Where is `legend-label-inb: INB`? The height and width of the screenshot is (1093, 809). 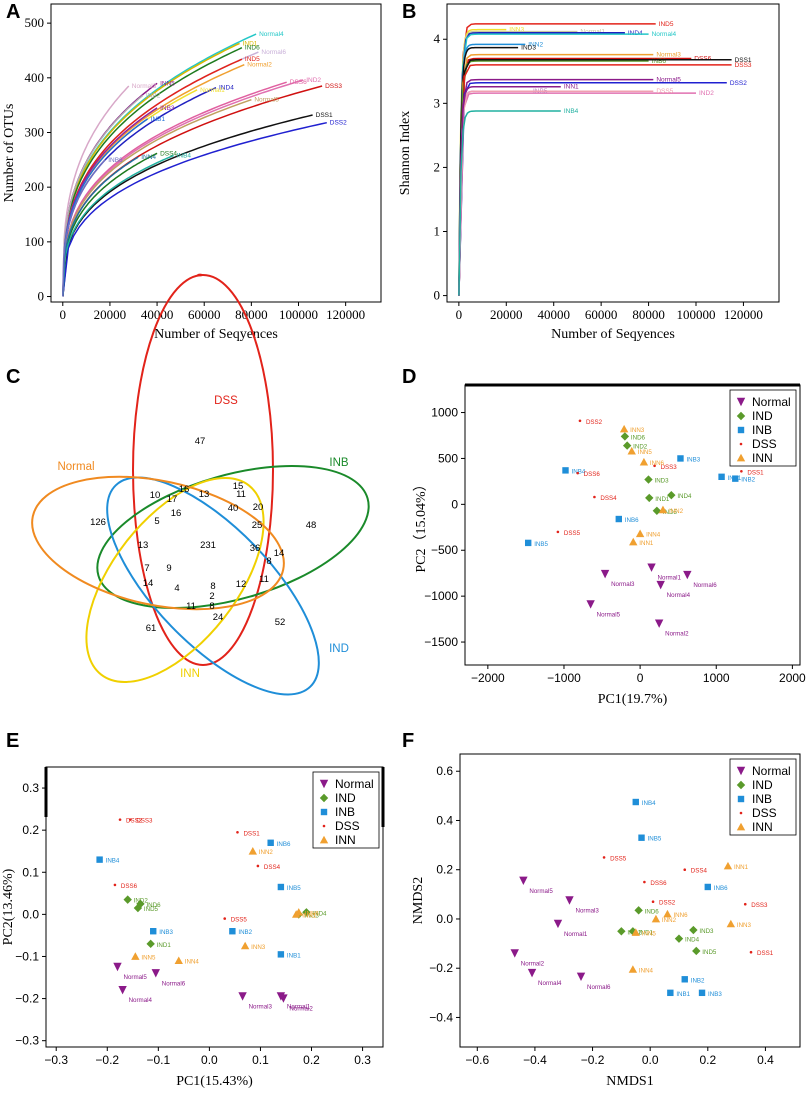
legend-label-inb: INB is located at coordinates (762, 430).